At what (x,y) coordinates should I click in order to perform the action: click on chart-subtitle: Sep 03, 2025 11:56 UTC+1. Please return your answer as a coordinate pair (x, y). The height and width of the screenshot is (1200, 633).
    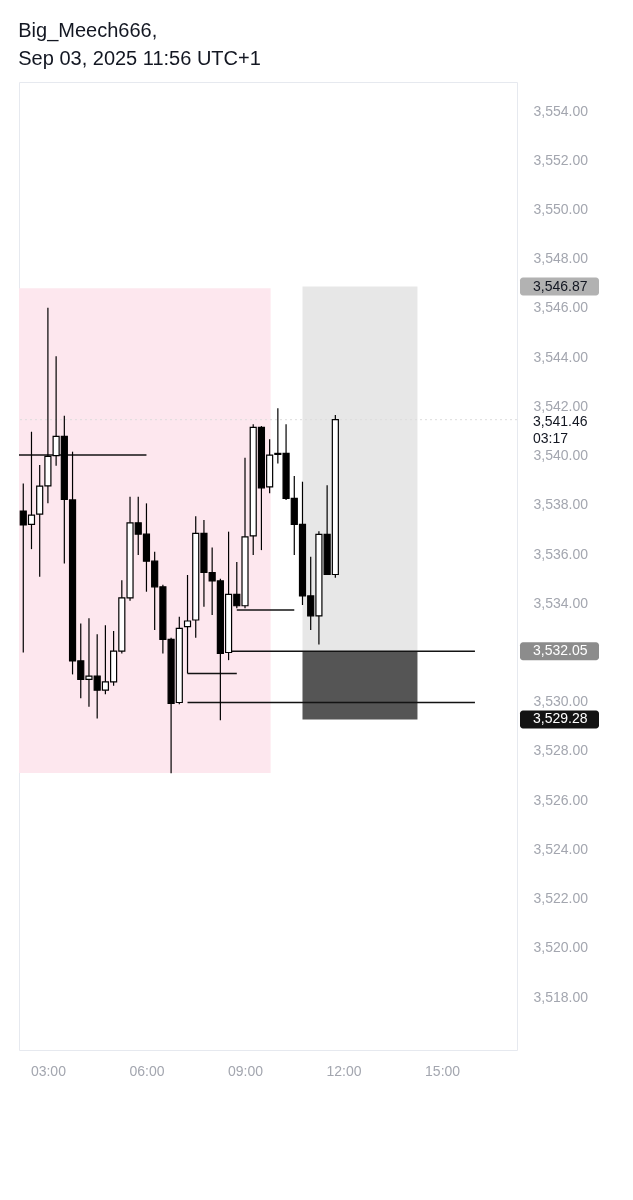
    Looking at the image, I should click on (139, 58).